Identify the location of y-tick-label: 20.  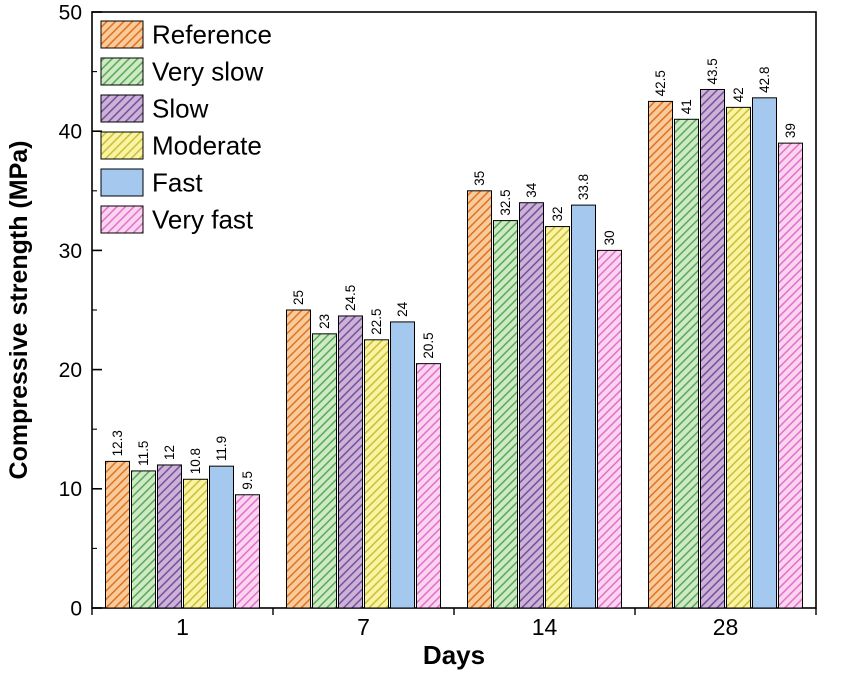
(70, 370).